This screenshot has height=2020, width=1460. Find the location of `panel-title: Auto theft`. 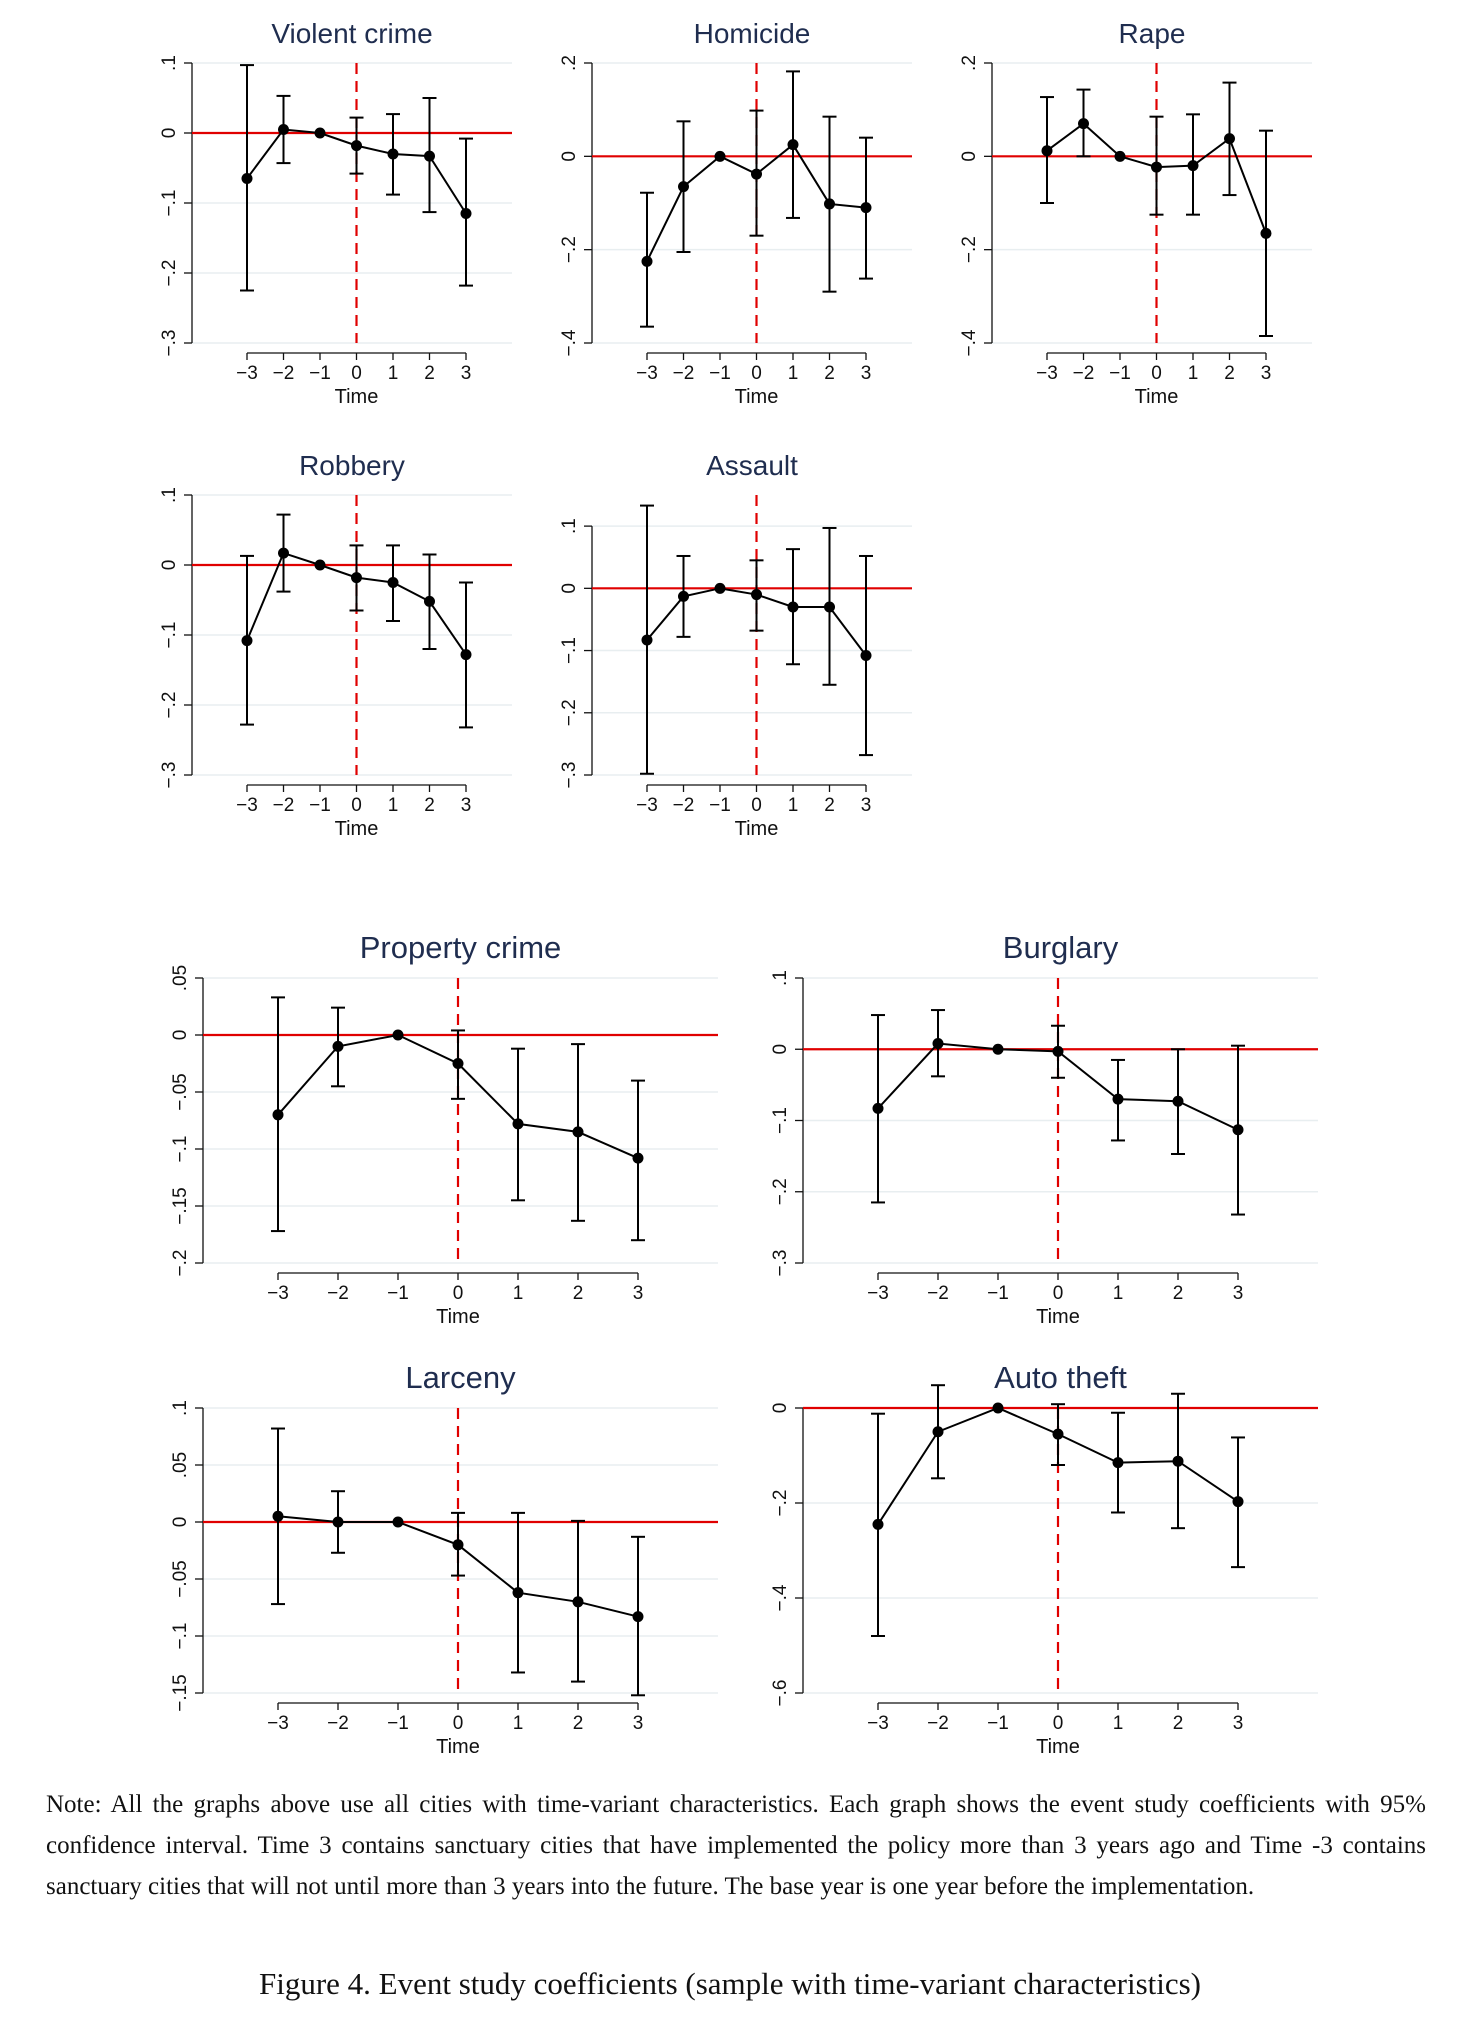

panel-title: Auto theft is located at coordinates (1060, 1377).